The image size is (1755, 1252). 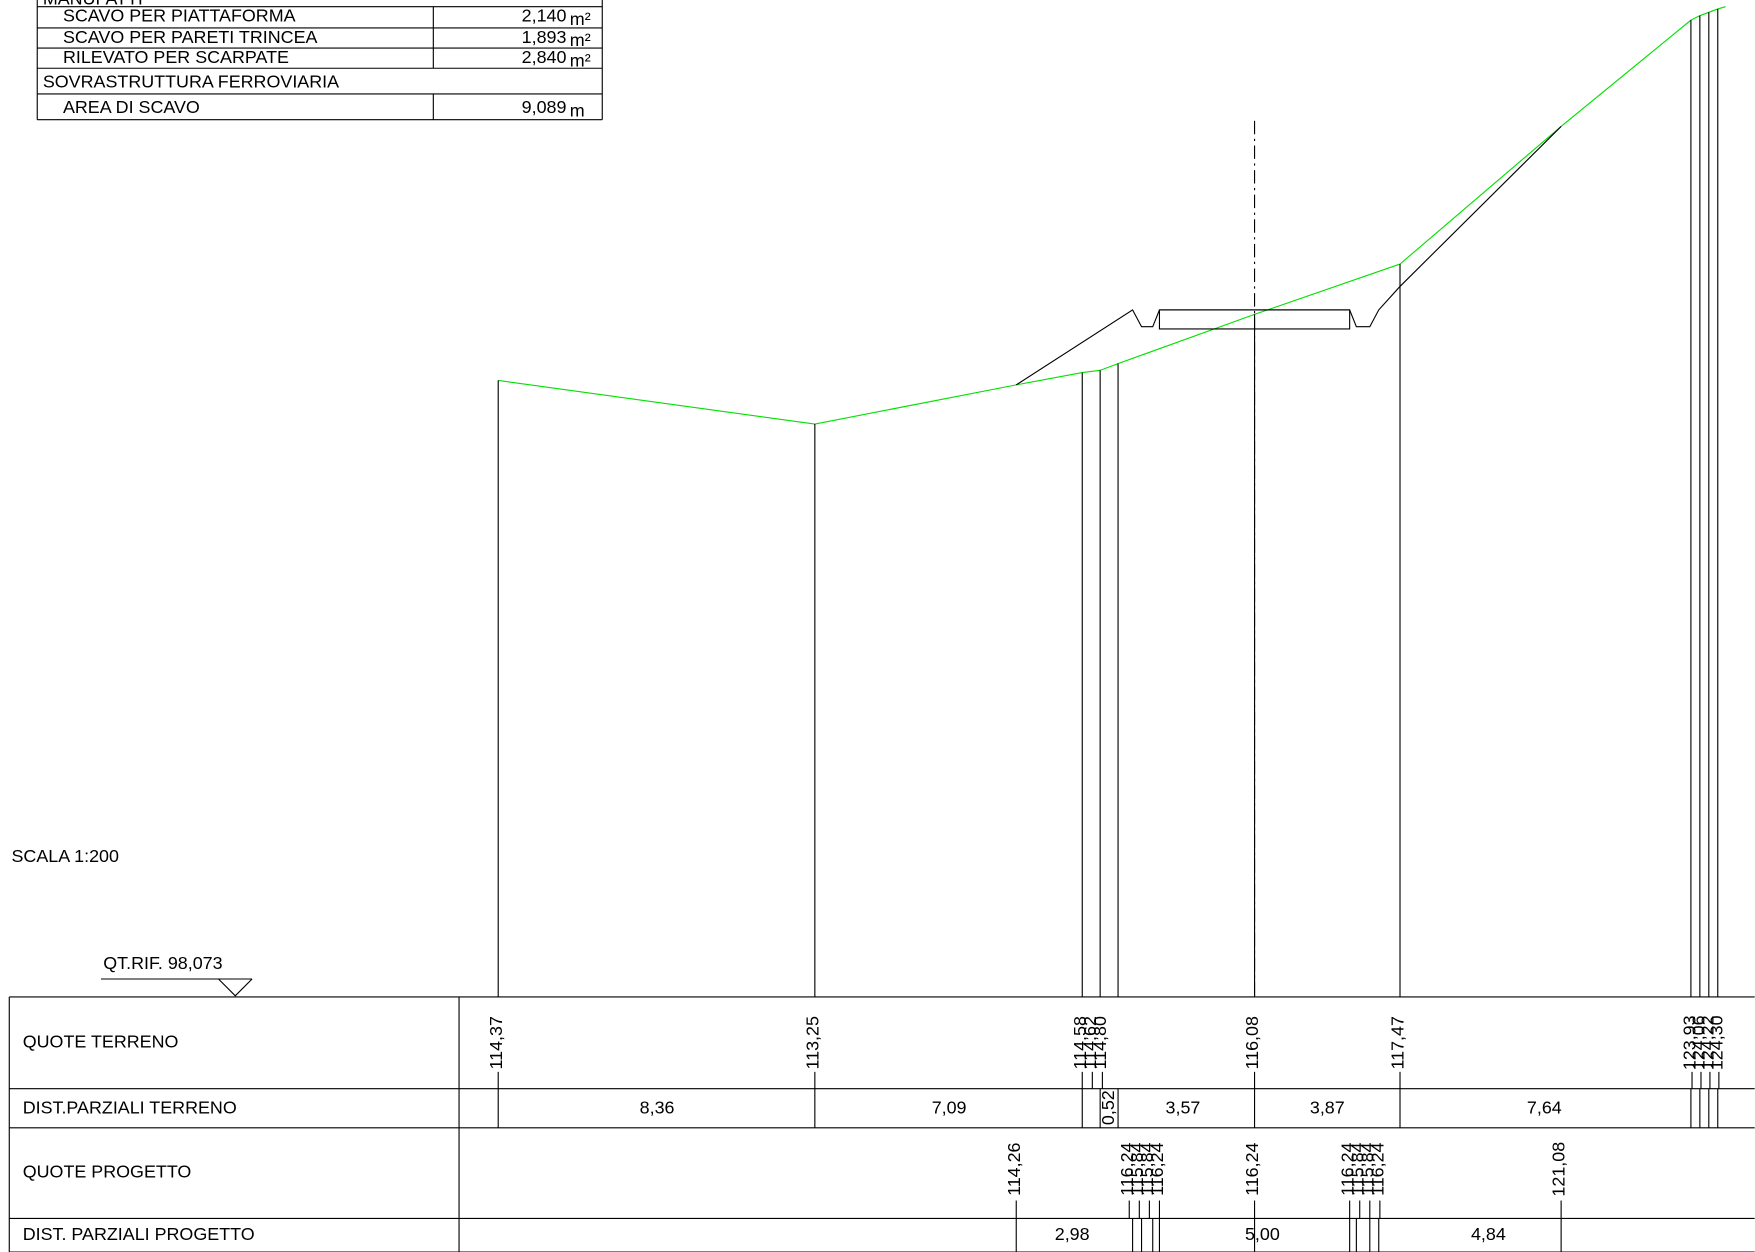 What do you see at coordinates (176, 57) in the screenshot?
I see `row-label: RILEVATO PER SCARPATE` at bounding box center [176, 57].